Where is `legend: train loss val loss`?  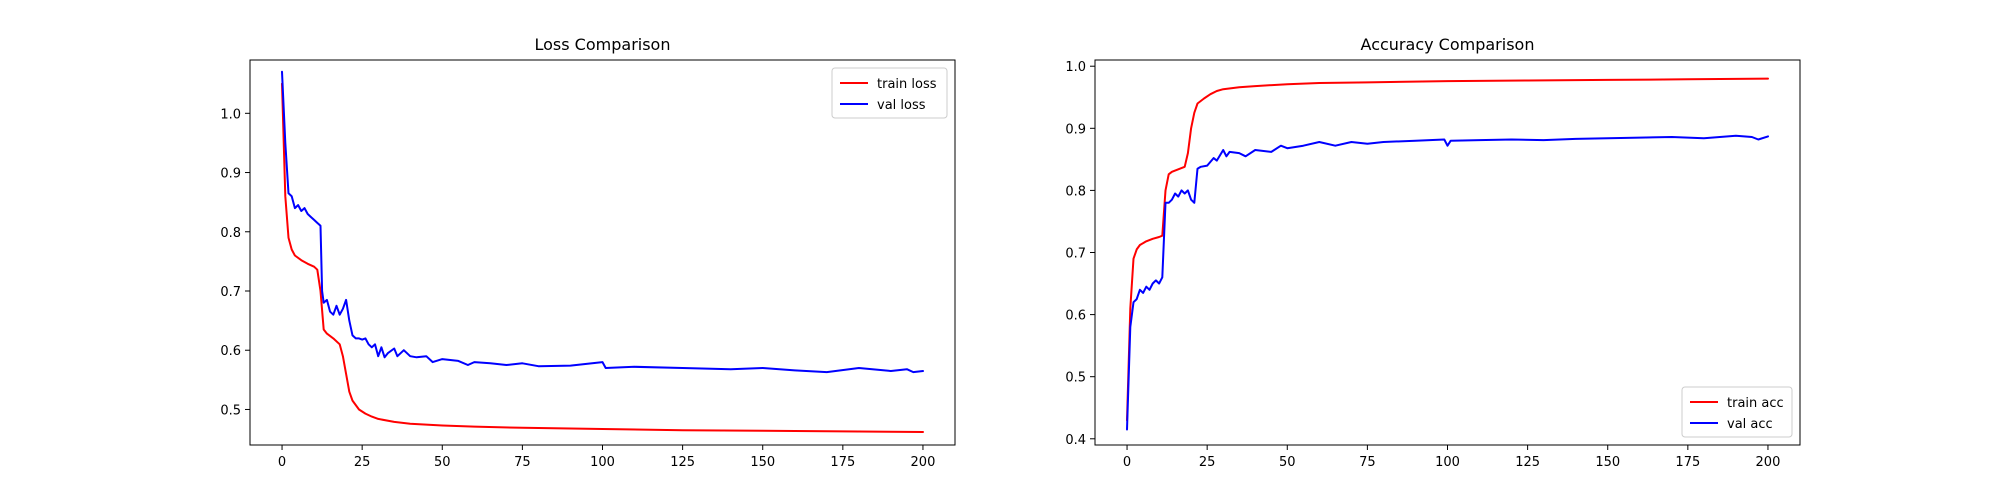 legend: train loss val loss is located at coordinates (889, 93).